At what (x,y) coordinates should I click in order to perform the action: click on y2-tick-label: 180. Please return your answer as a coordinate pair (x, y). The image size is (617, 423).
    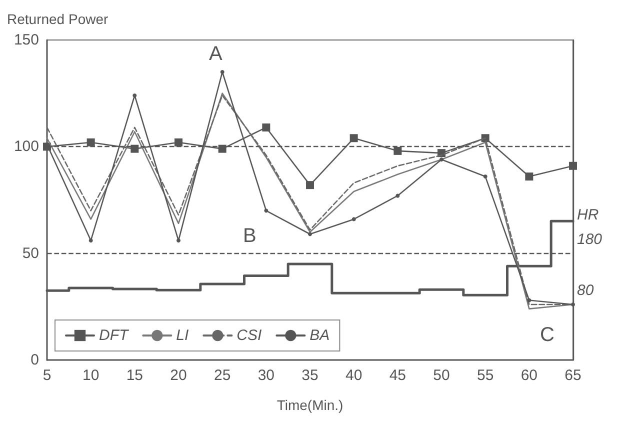
    Looking at the image, I should click on (590, 239).